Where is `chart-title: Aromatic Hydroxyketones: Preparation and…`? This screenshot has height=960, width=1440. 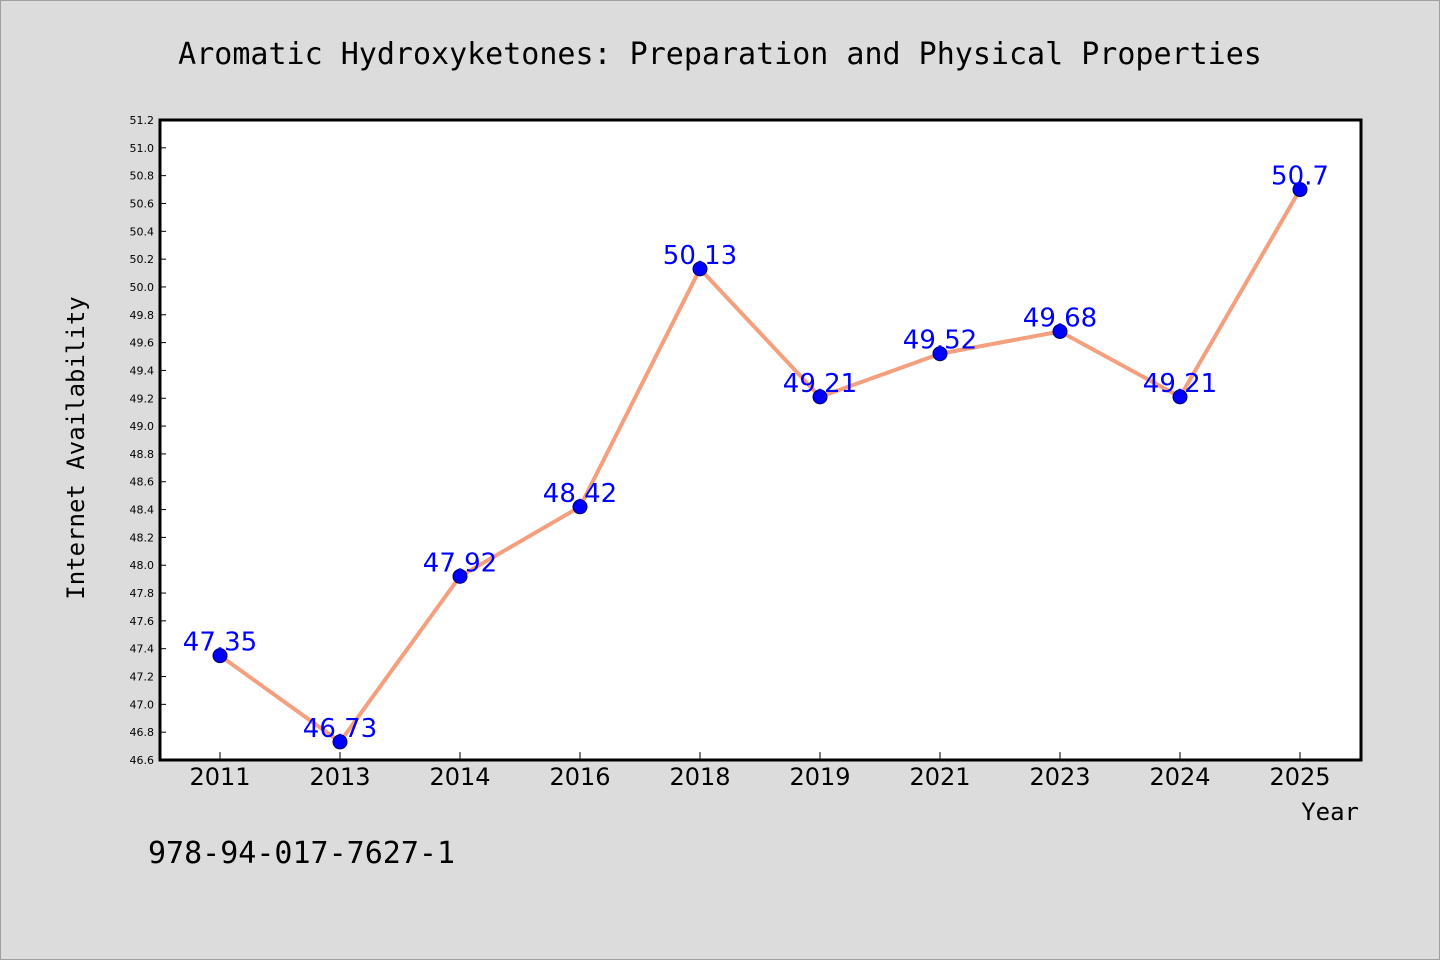 chart-title: Aromatic Hydroxyketones: Preparation and… is located at coordinates (720, 54).